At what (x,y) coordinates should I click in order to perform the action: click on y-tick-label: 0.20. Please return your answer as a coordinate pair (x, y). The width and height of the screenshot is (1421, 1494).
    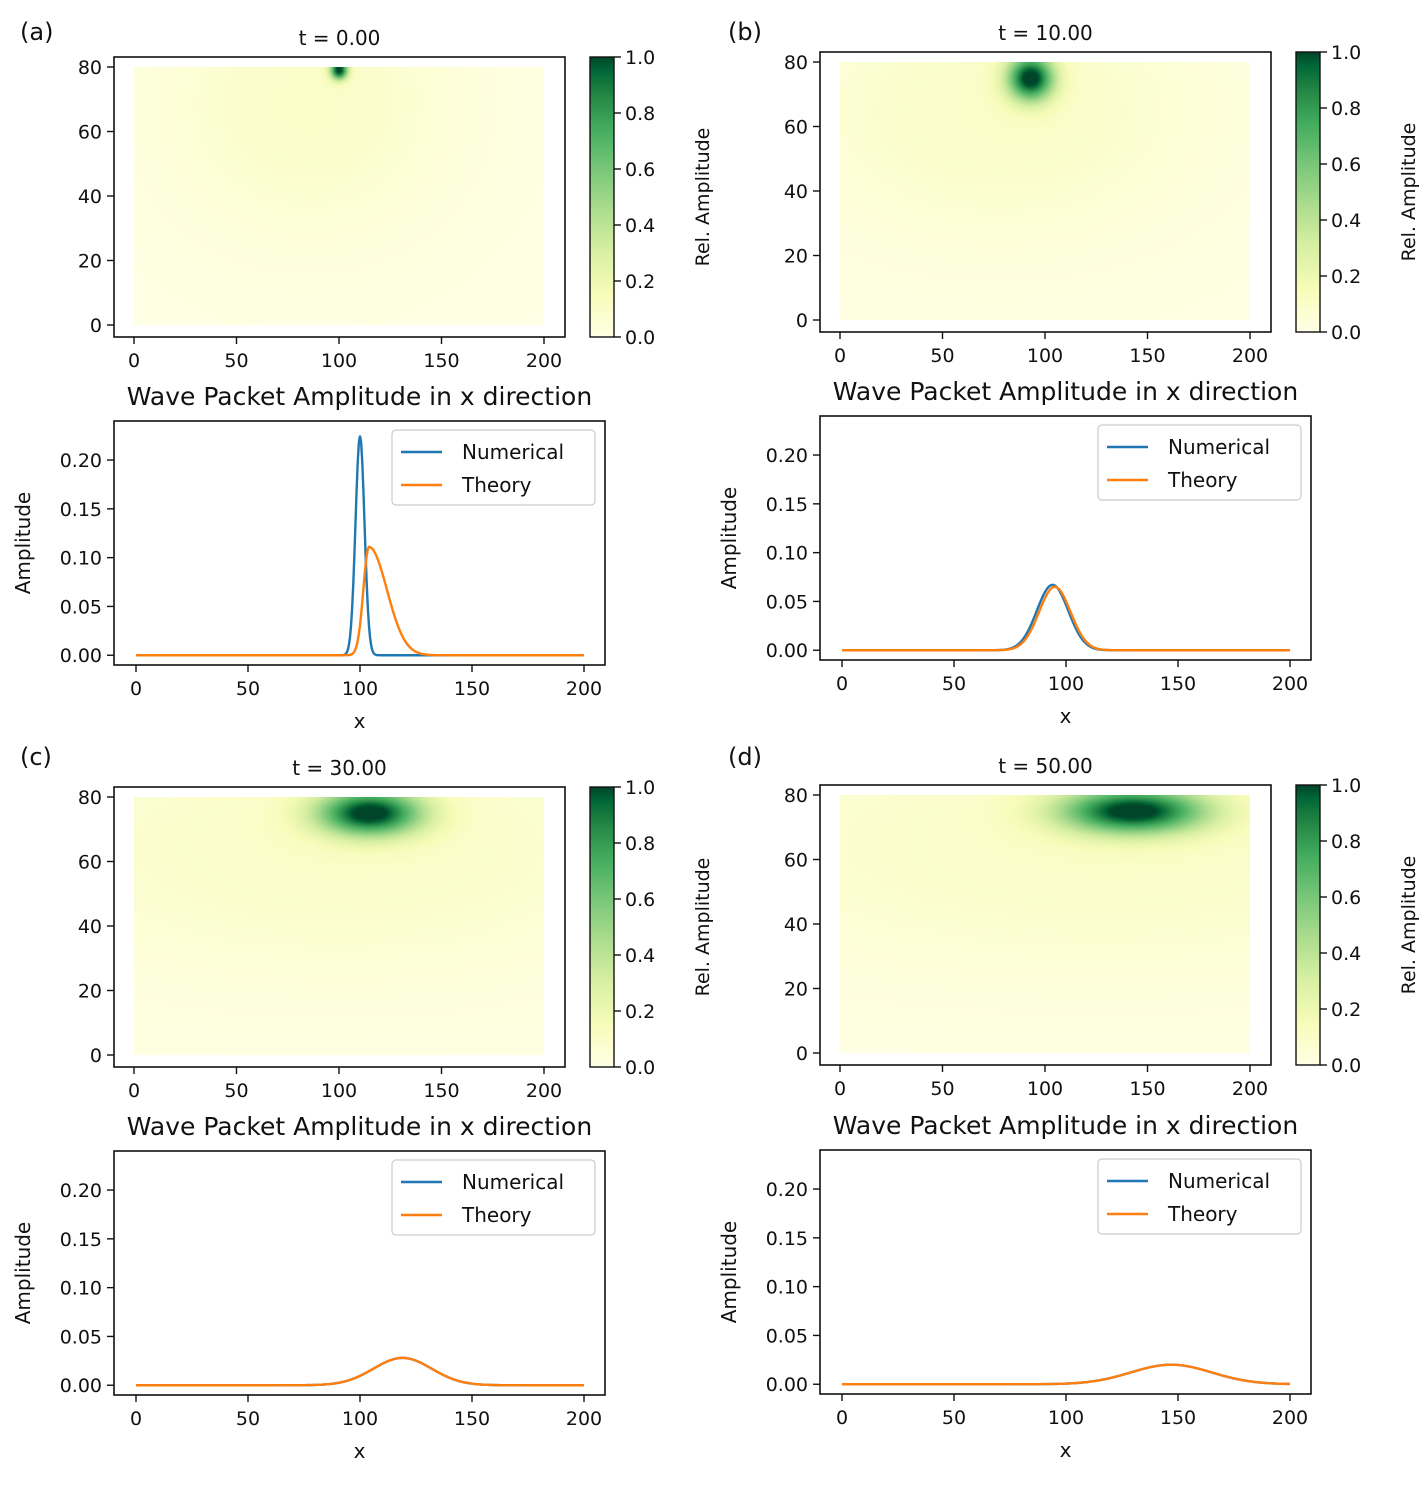
    Looking at the image, I should click on (81, 461).